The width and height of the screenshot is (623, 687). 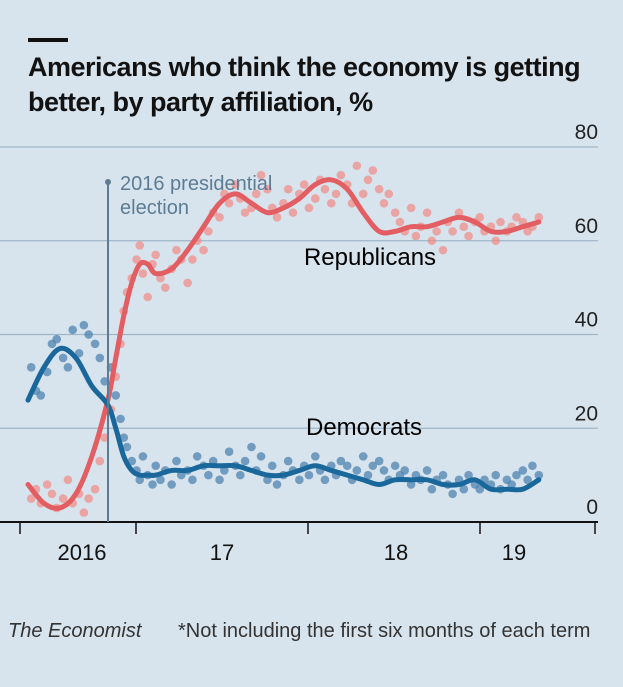 I want to click on x-tick-label-18: 18, so click(x=396, y=552).